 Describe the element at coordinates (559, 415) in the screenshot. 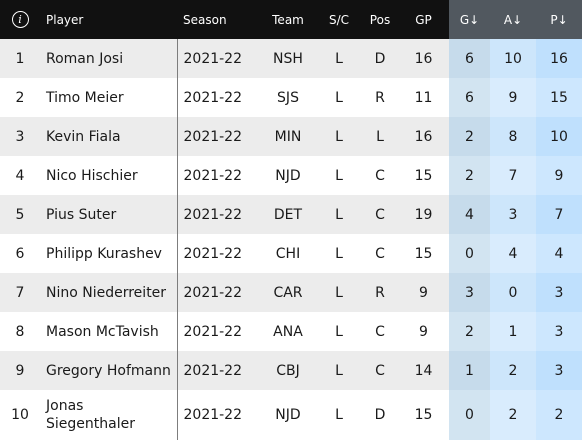

I see `points-cell: 2` at that location.